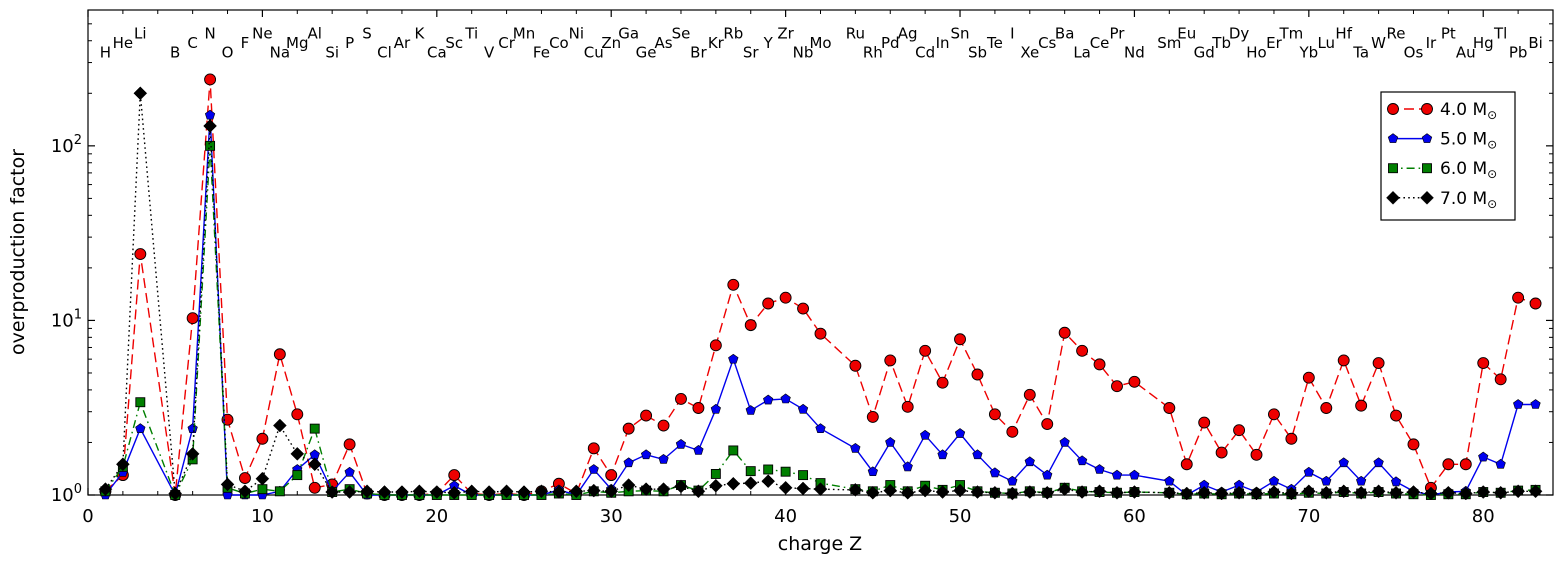 The image size is (1563, 566). What do you see at coordinates (541, 53) in the screenshot?
I see `element-label-Fe: Fe` at bounding box center [541, 53].